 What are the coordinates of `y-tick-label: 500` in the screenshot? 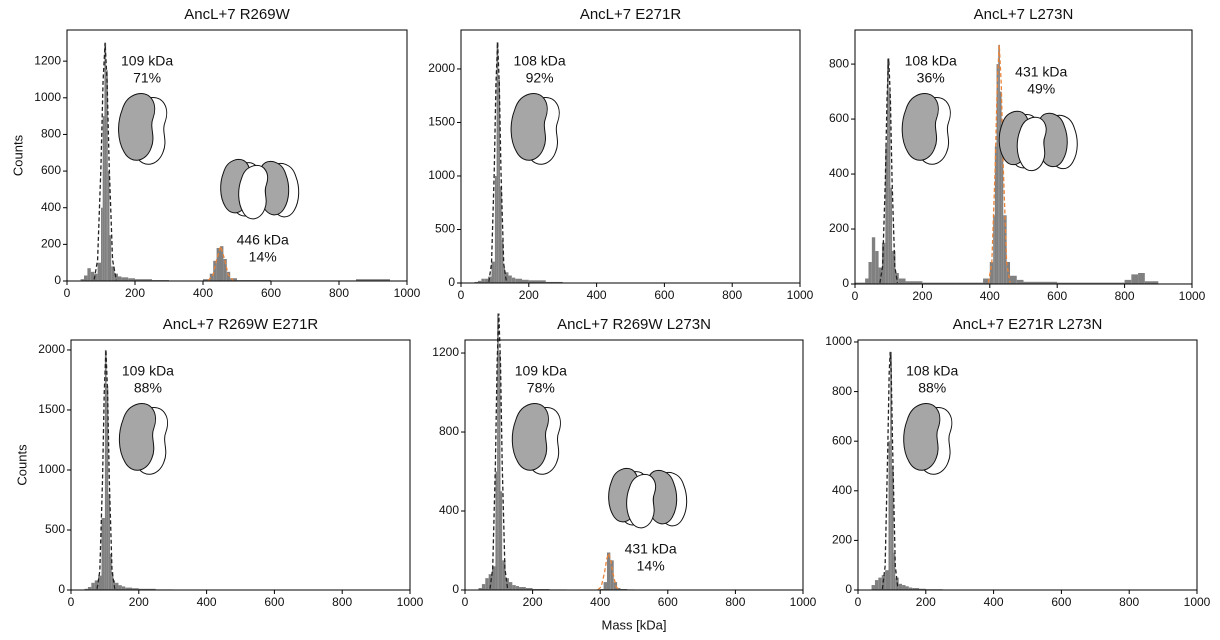 It's located at (55, 529).